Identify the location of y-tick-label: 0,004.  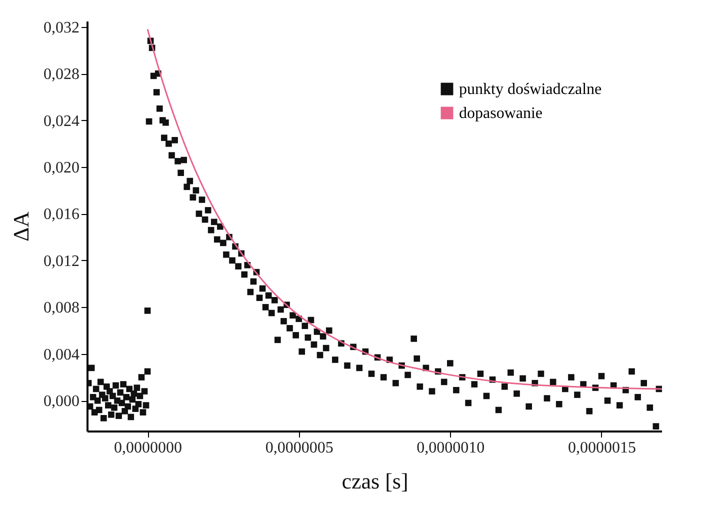
(62, 355).